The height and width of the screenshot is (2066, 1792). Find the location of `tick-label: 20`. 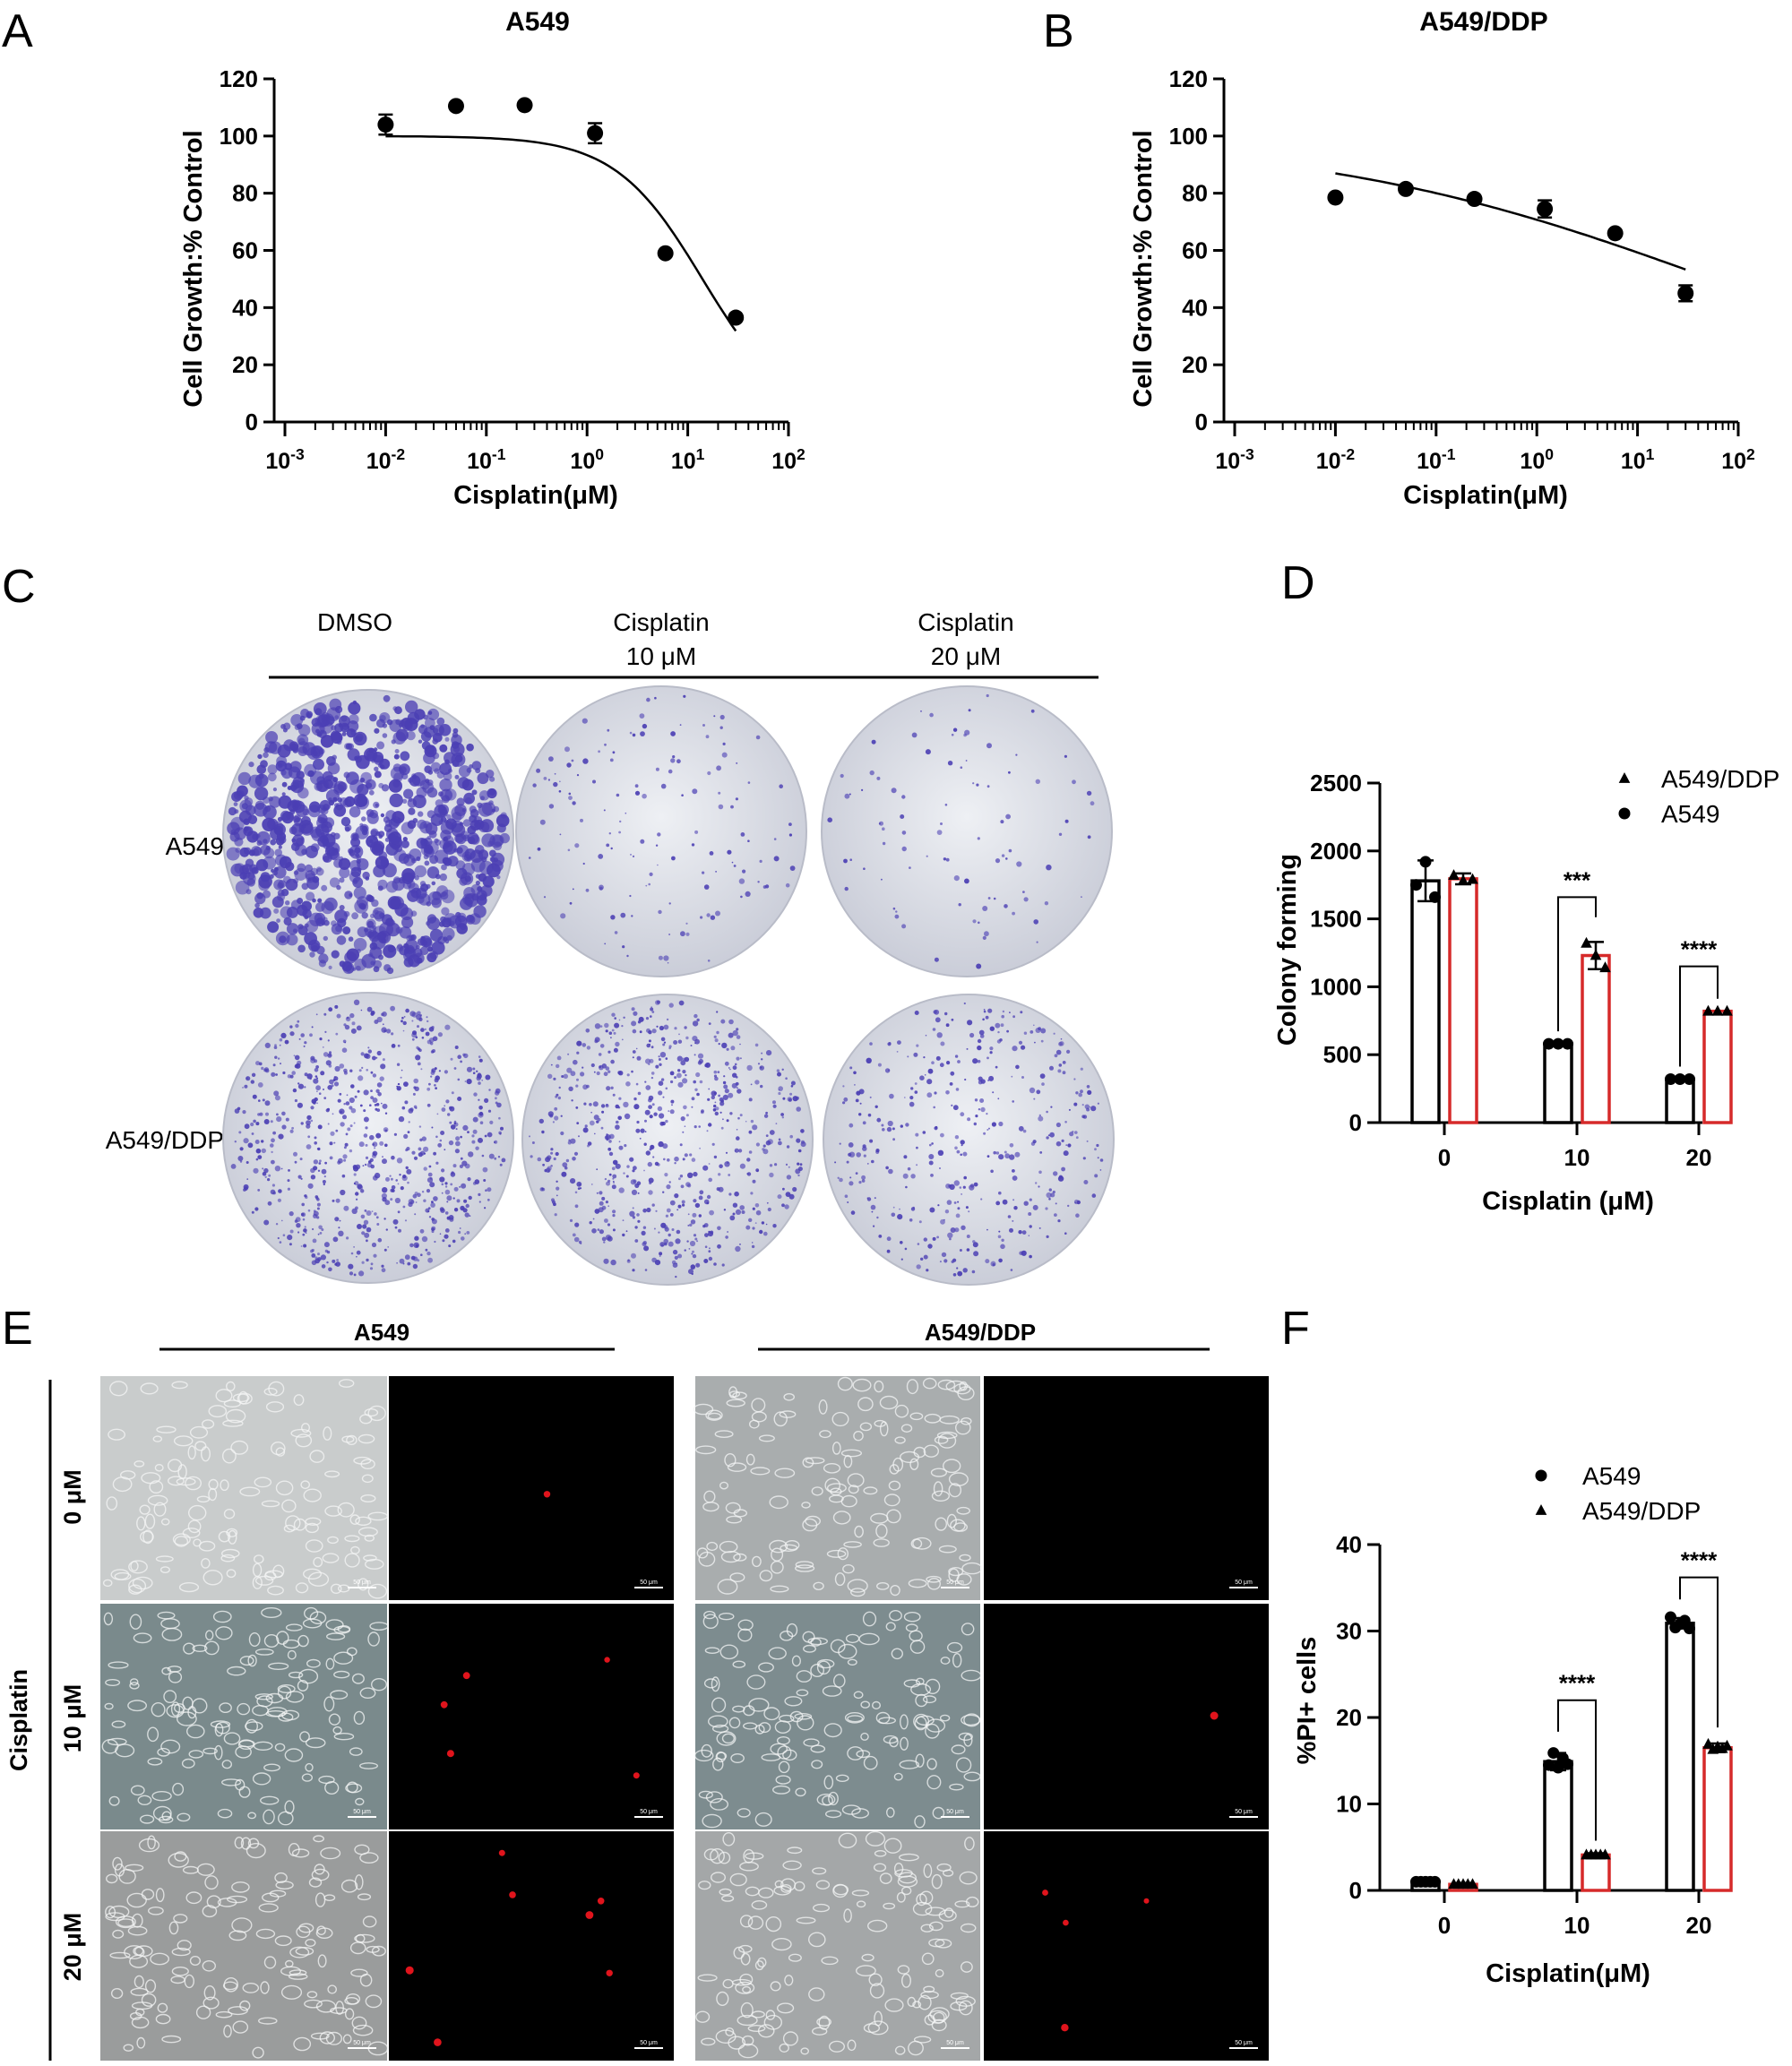

tick-label: 20 is located at coordinates (1699, 1926).